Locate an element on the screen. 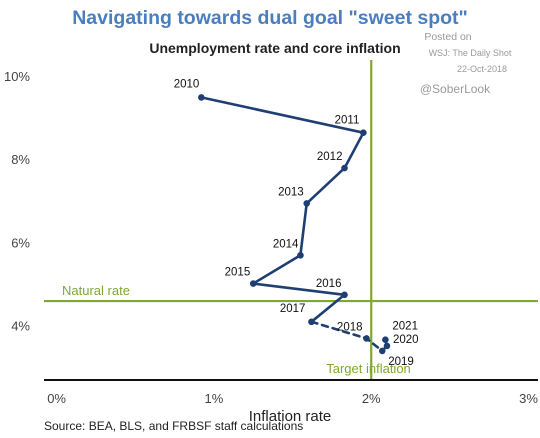 The image size is (540, 438). x-tick-label: 1% is located at coordinates (214, 398).